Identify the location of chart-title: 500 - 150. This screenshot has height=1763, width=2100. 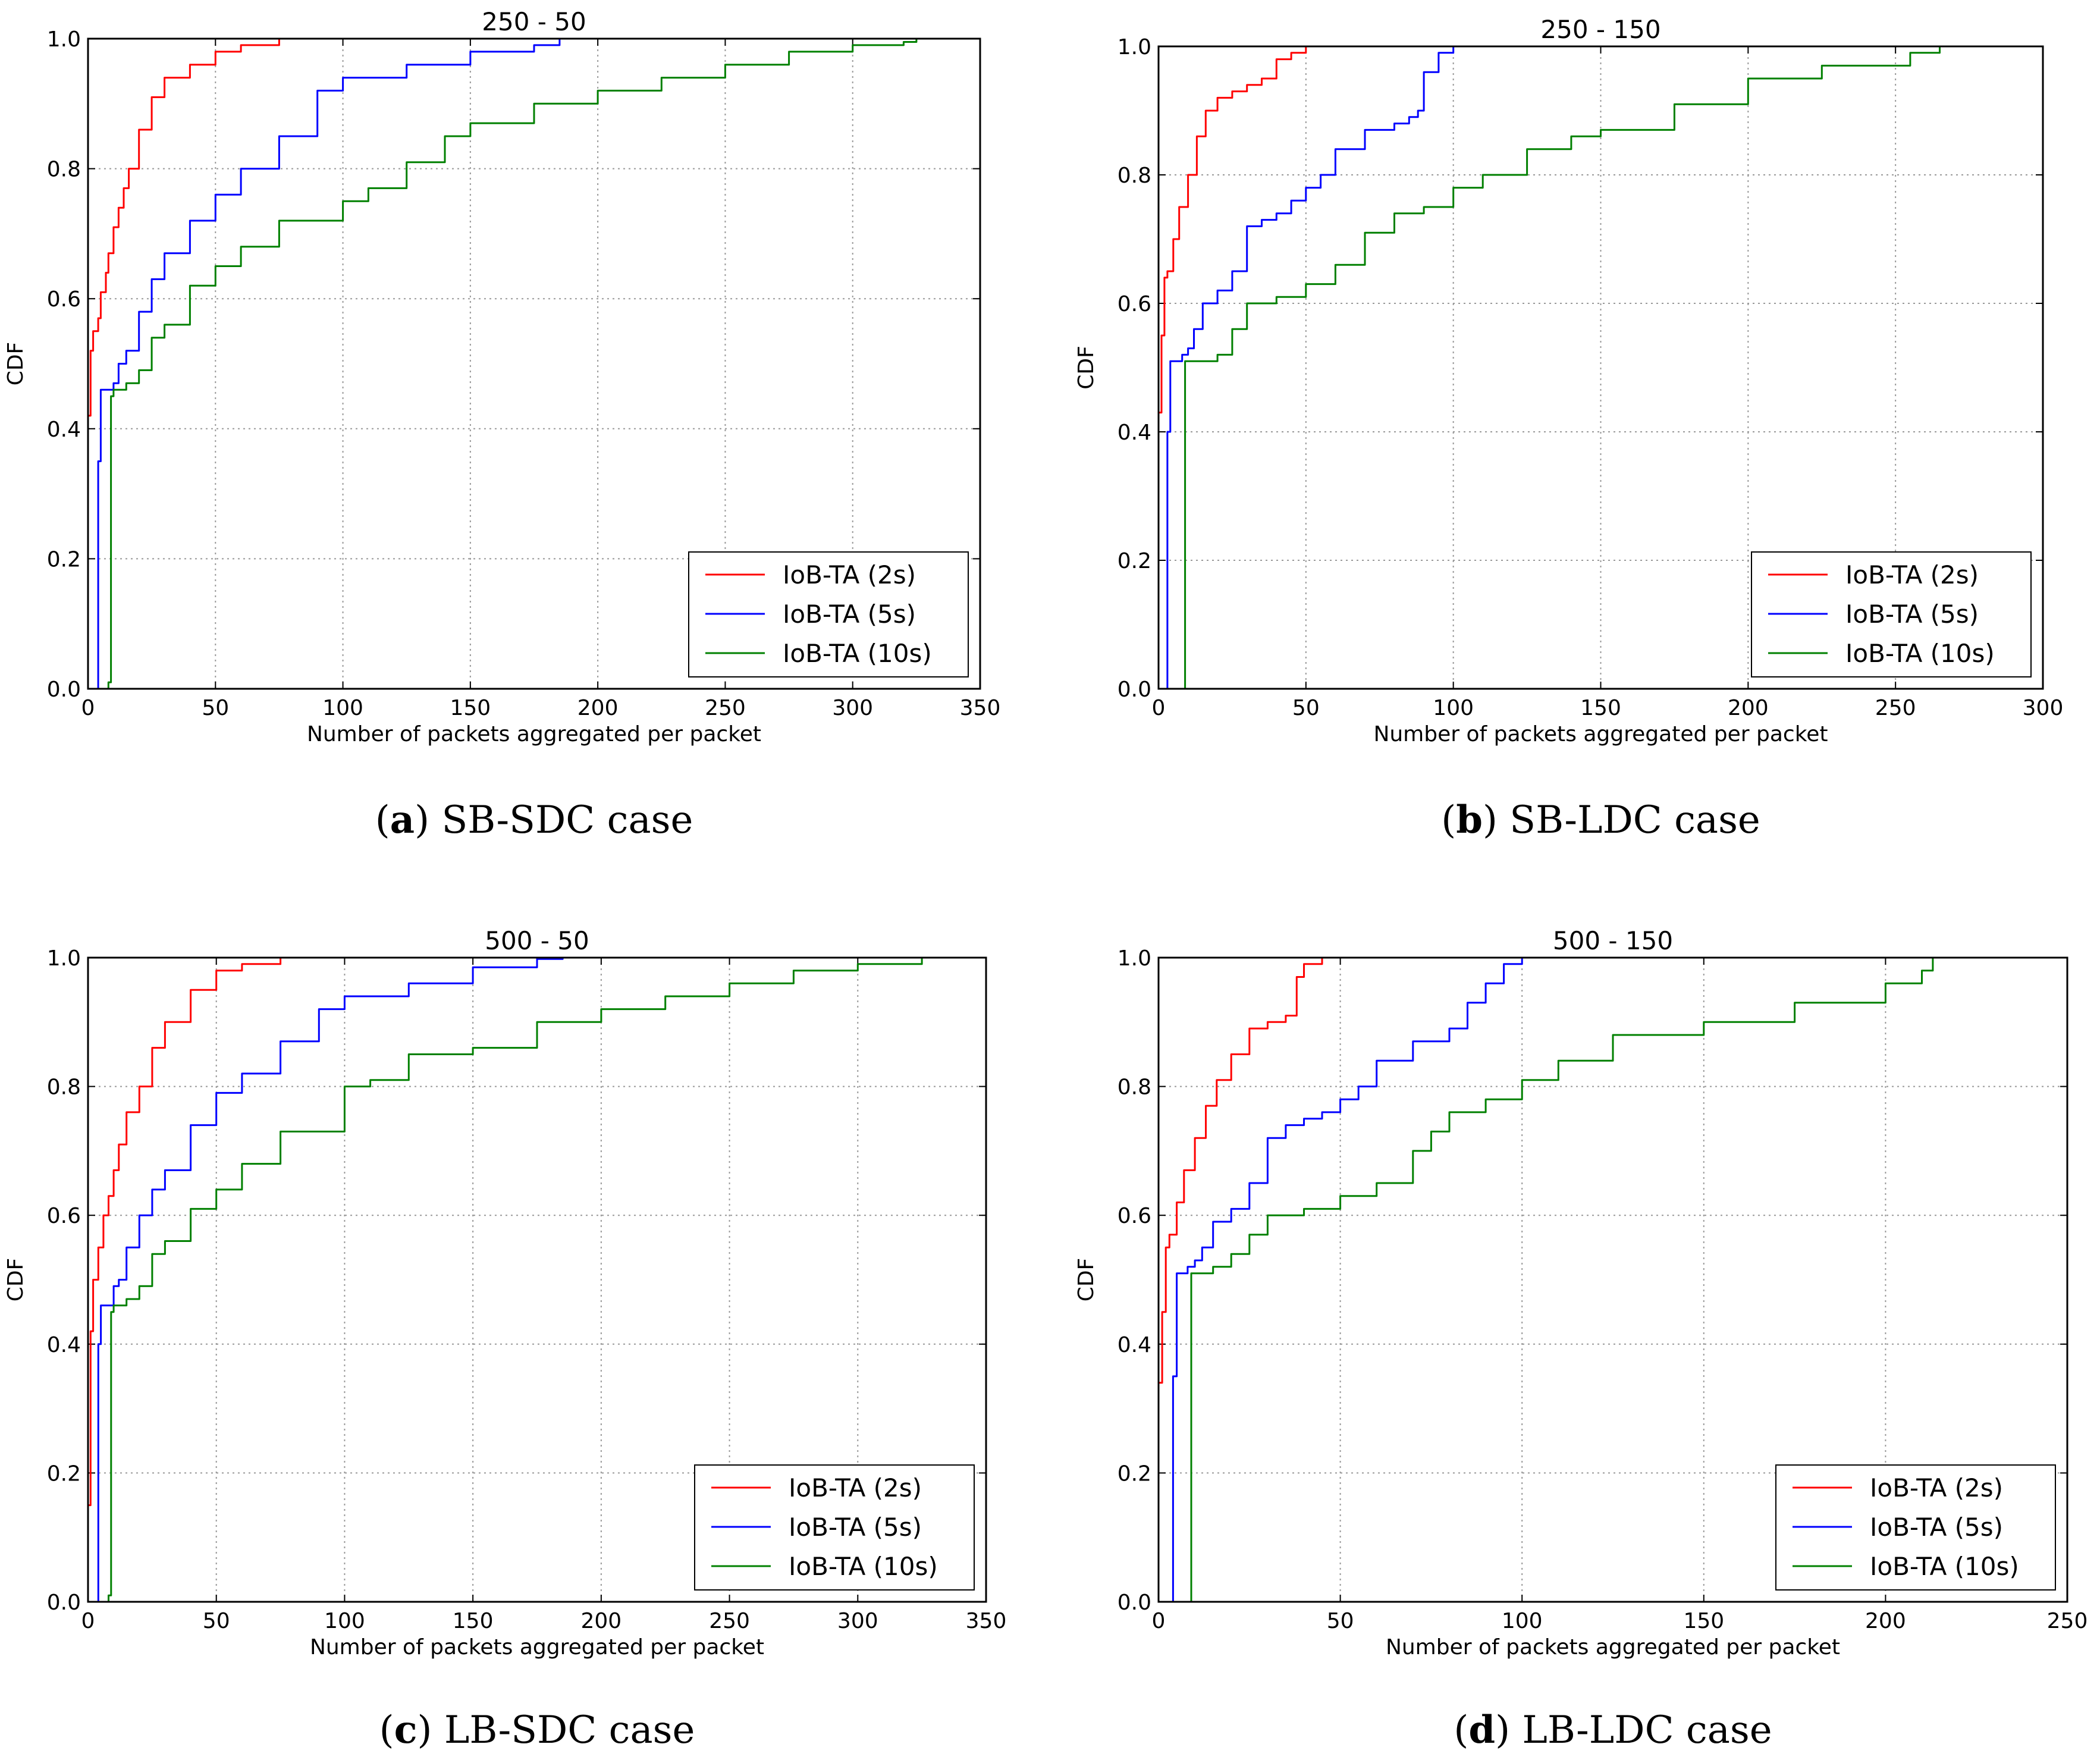
(1613, 940).